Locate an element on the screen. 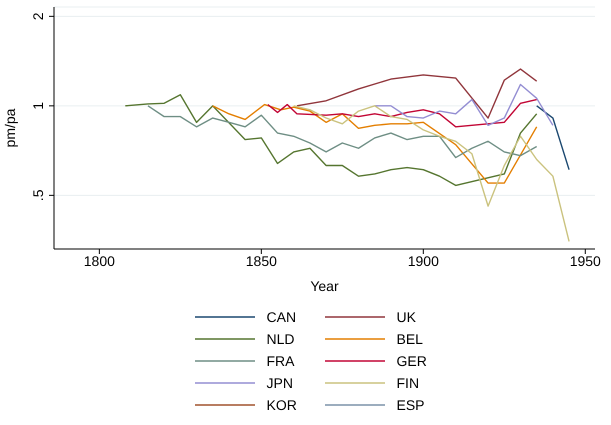  y-tick-label: 2 is located at coordinates (38, 16).